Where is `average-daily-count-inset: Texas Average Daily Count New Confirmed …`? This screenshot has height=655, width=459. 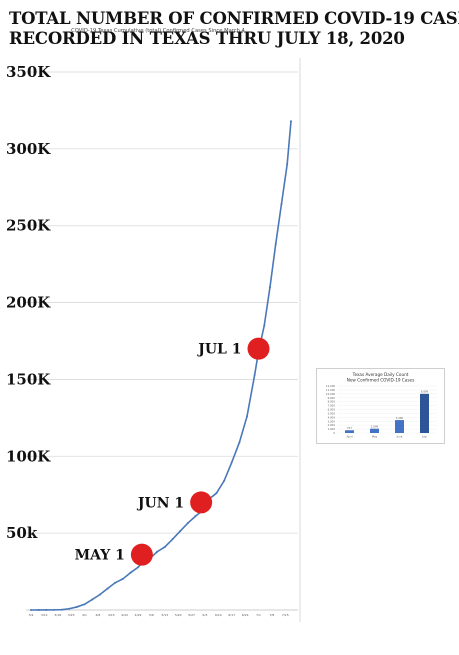 average-daily-count-inset: Texas Average Daily Count New Confirmed … is located at coordinates (380, 406).